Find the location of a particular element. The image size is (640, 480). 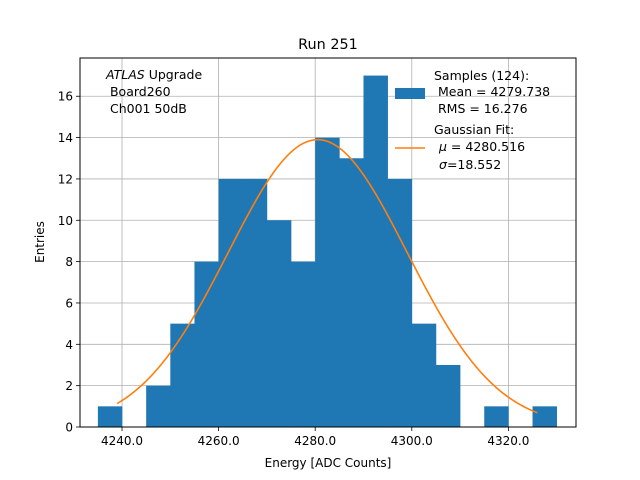

x-tick-label: 4320.0 is located at coordinates (508, 441).